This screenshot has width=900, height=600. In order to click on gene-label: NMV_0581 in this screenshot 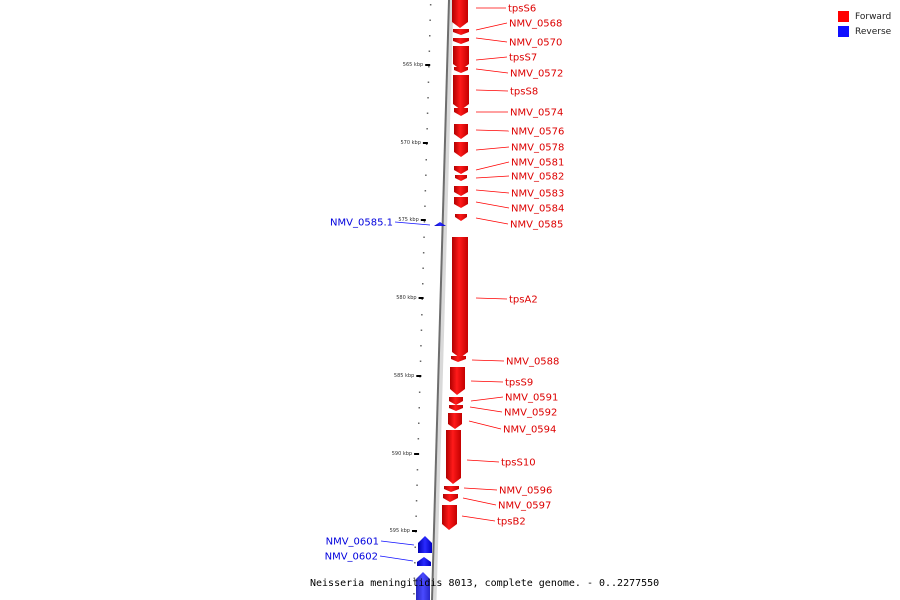, I will do `click(537, 163)`.